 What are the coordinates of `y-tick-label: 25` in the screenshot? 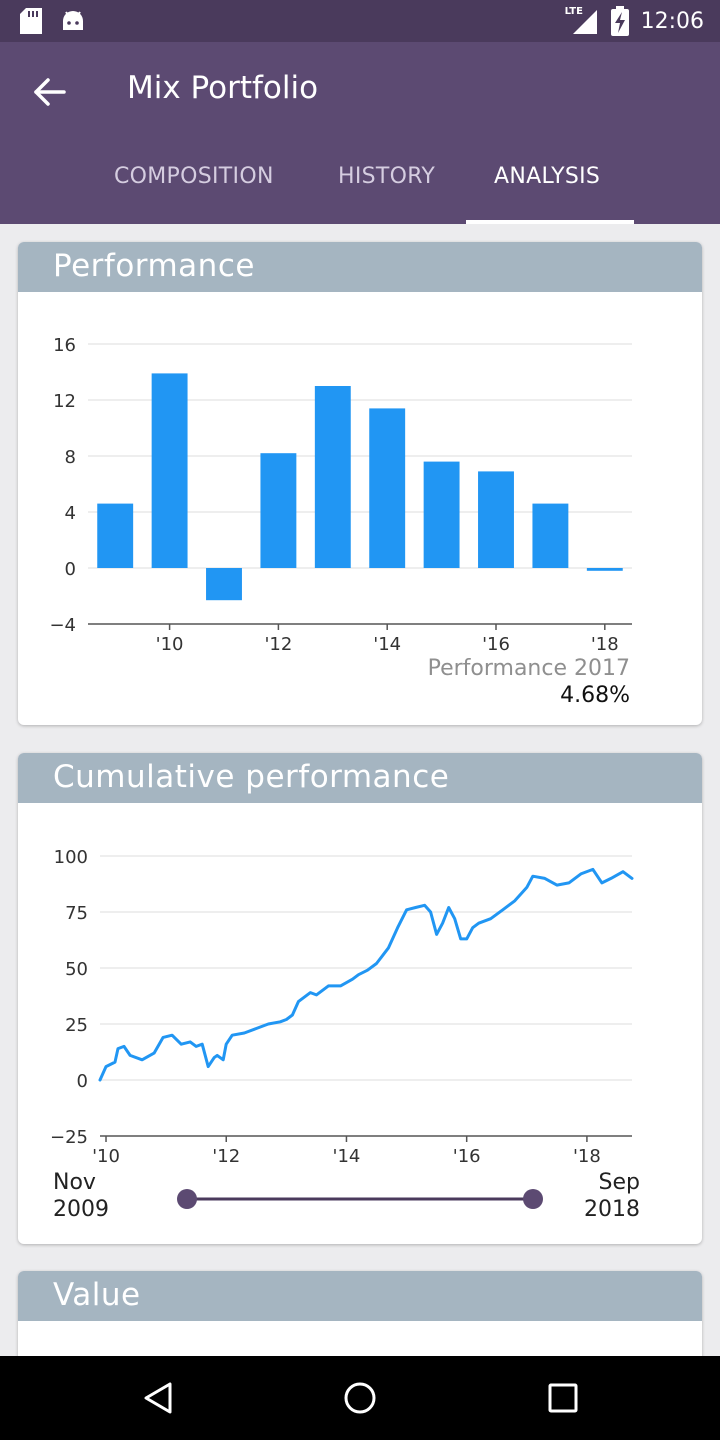 It's located at (76, 1025).